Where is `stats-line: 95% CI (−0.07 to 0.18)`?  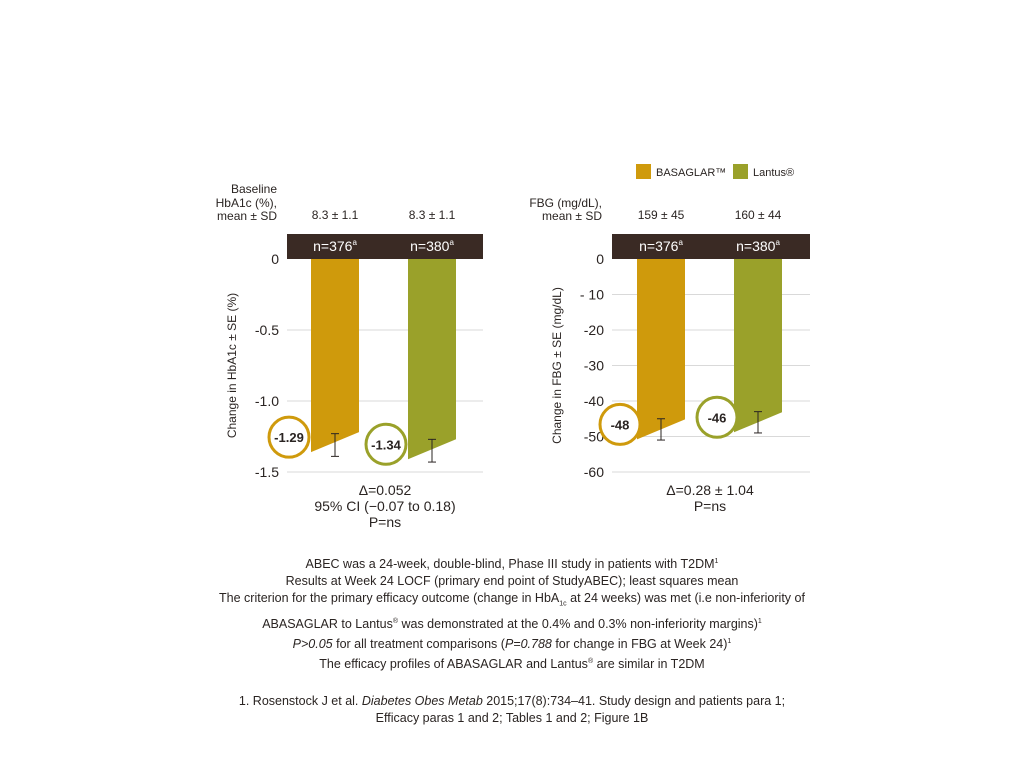
stats-line: 95% CI (−0.07 to 0.18) is located at coordinates (384, 506).